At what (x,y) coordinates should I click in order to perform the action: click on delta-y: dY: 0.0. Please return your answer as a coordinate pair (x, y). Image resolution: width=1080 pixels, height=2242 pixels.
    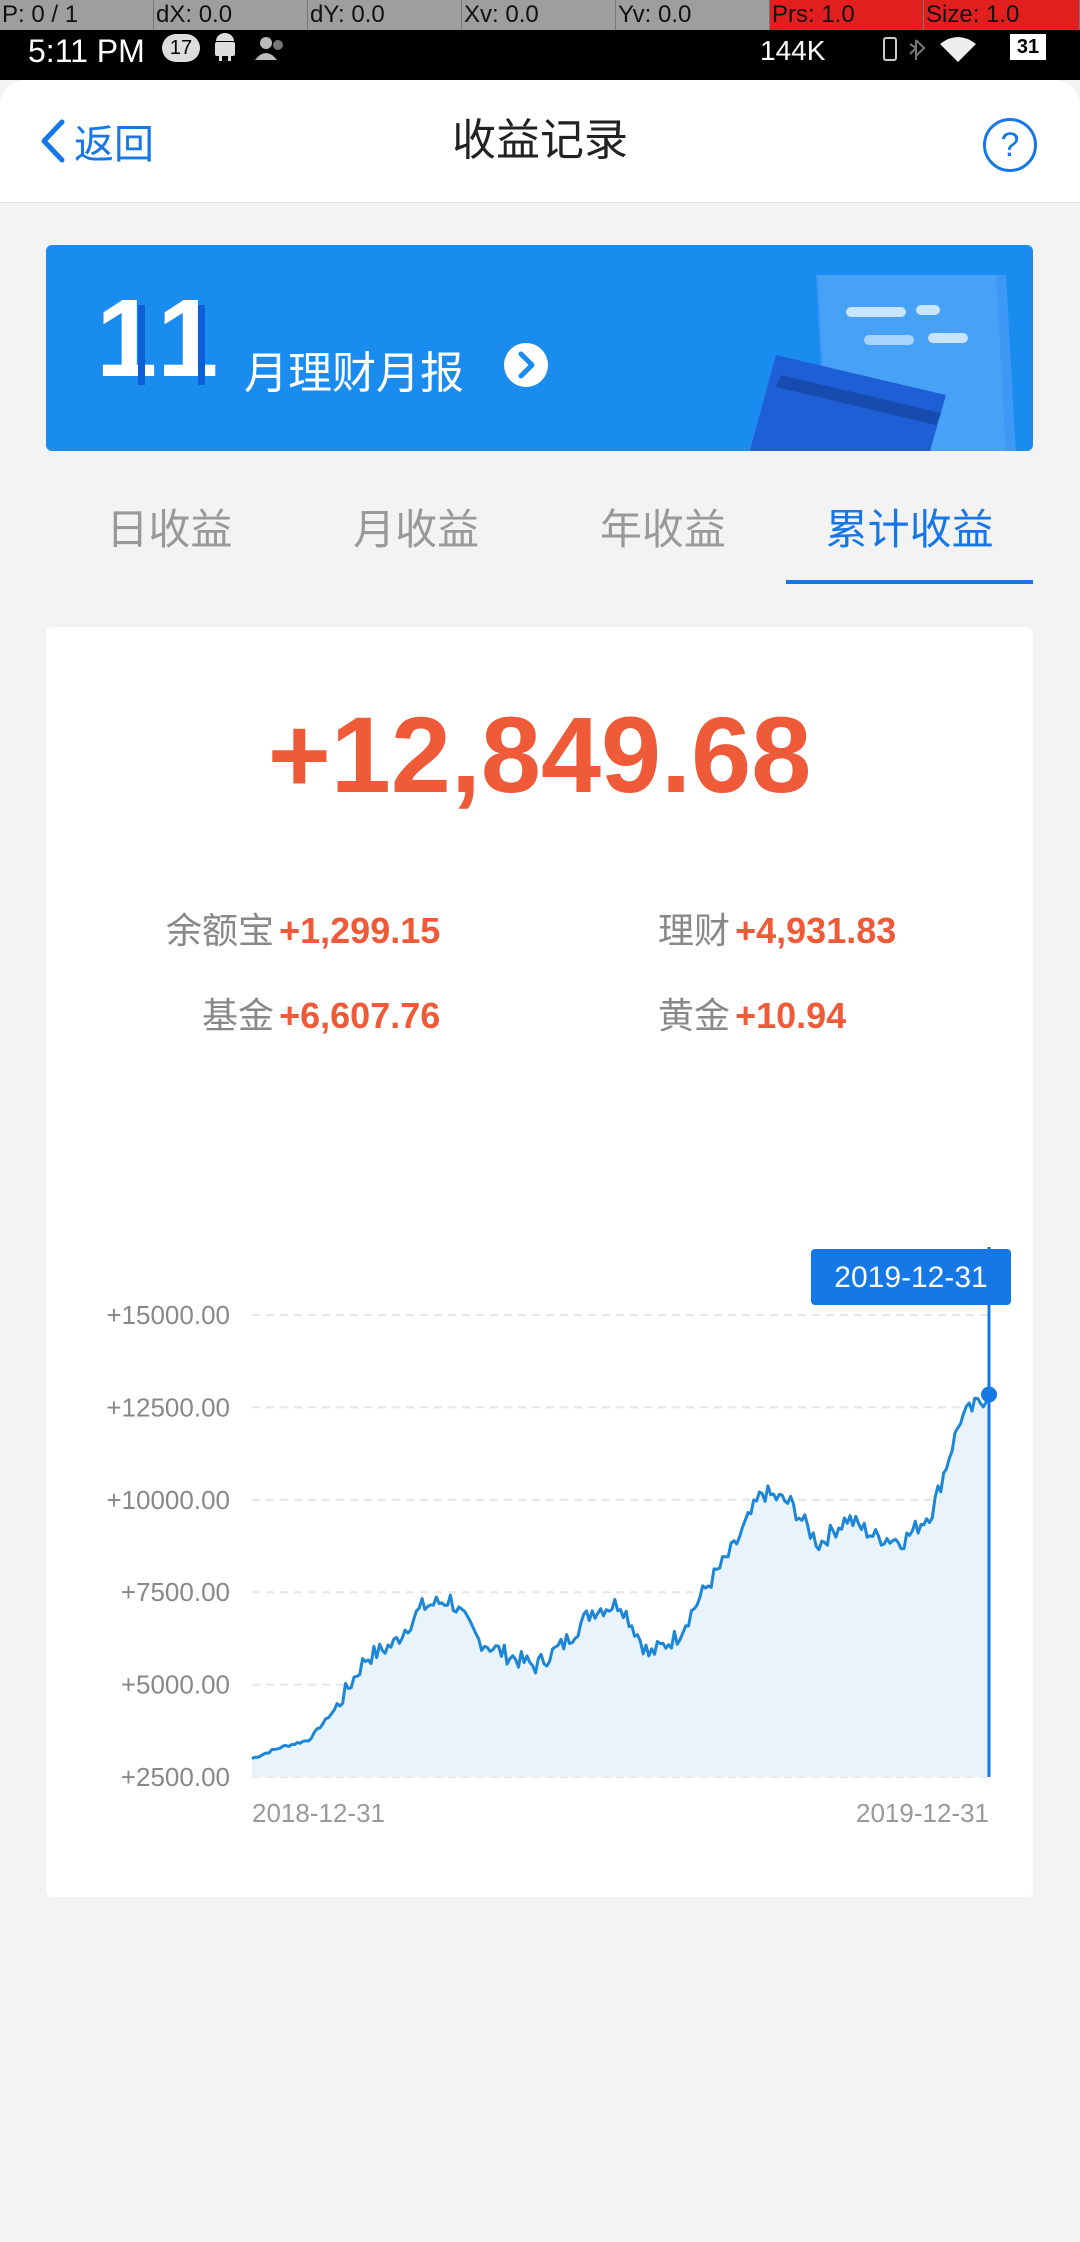
    Looking at the image, I should click on (385, 15).